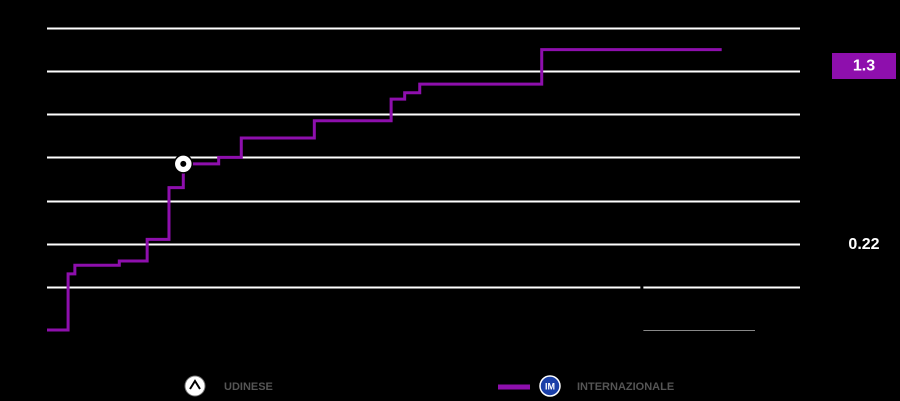  I want to click on ball-patch, so click(183, 163).